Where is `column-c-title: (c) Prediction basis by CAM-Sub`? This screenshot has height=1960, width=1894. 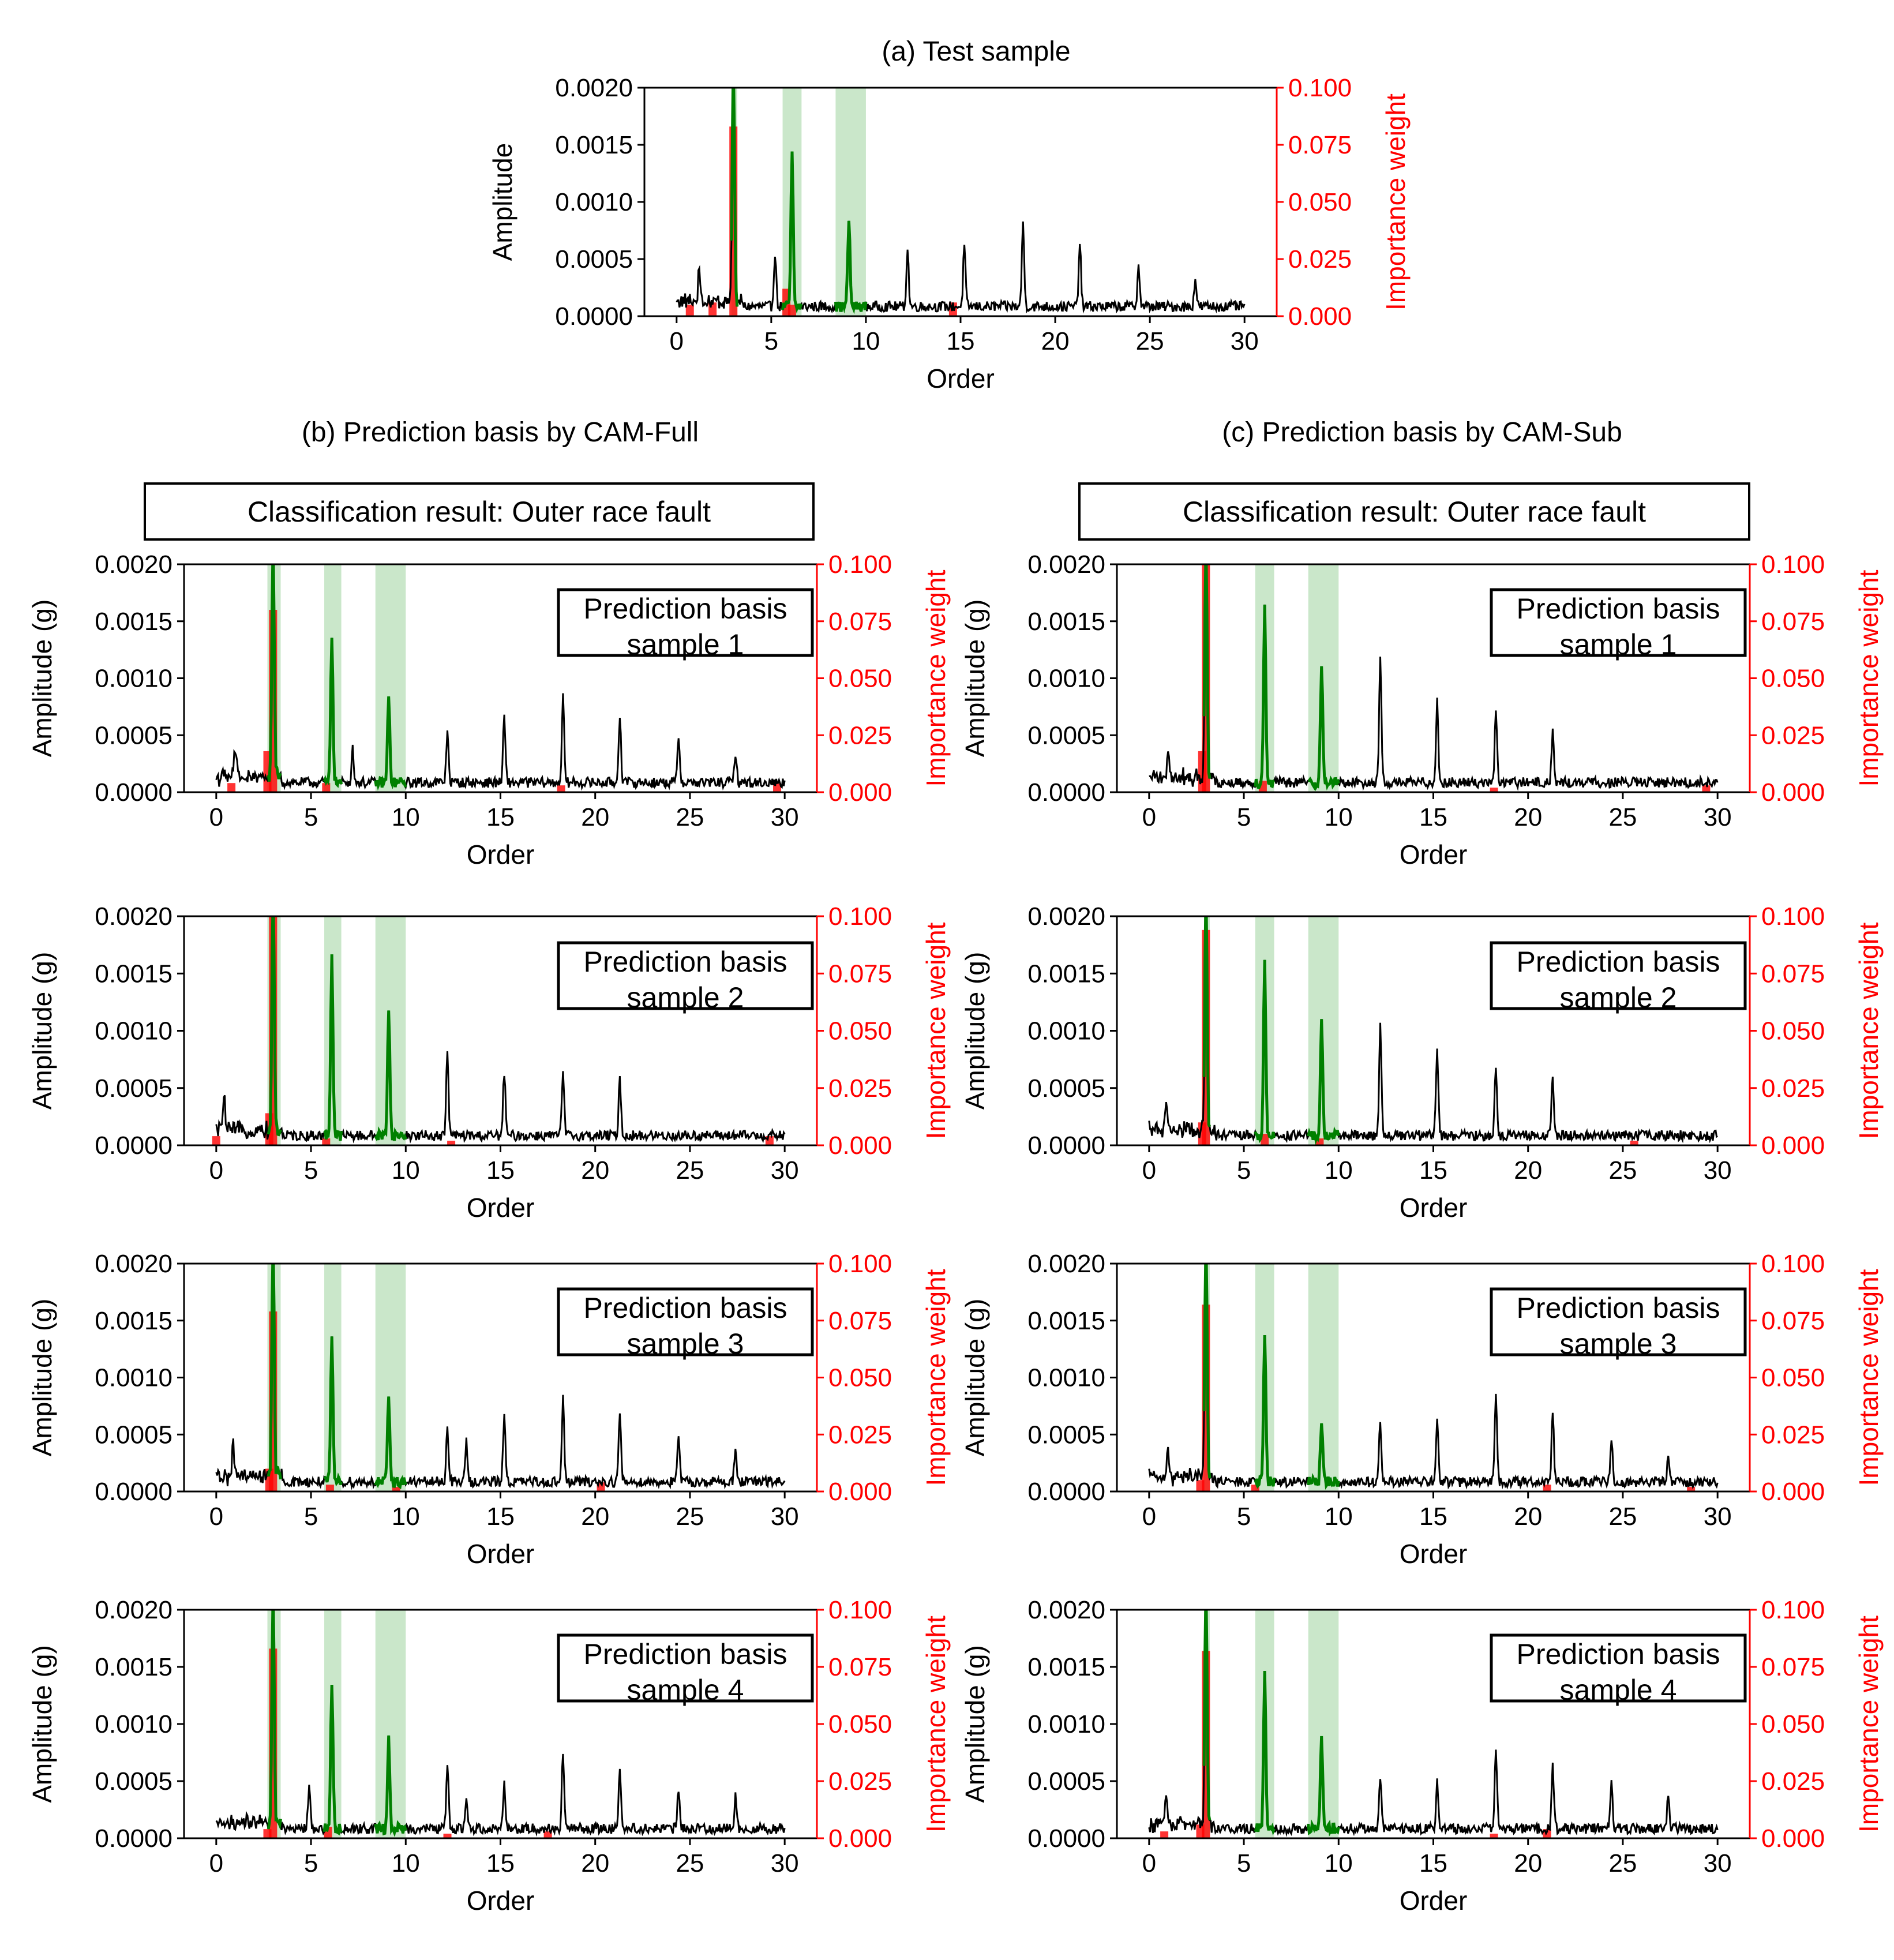 column-c-title: (c) Prediction basis by CAM-Sub is located at coordinates (1422, 432).